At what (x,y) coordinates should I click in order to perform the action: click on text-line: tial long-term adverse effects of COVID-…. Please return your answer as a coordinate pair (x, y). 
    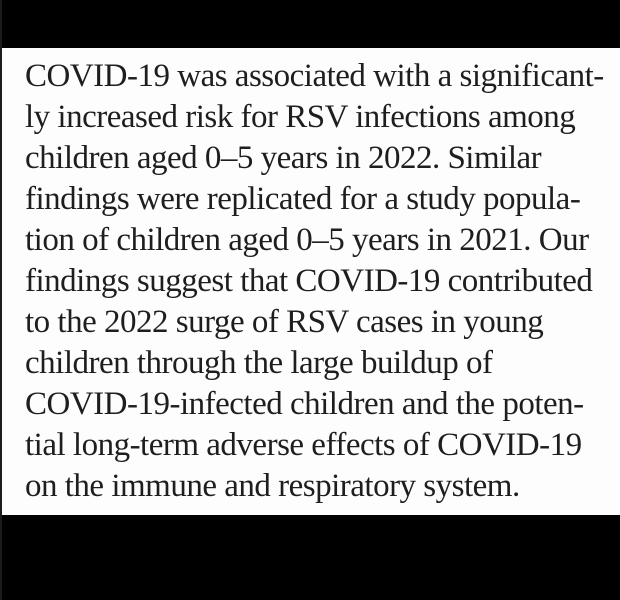
    Looking at the image, I should click on (303, 445).